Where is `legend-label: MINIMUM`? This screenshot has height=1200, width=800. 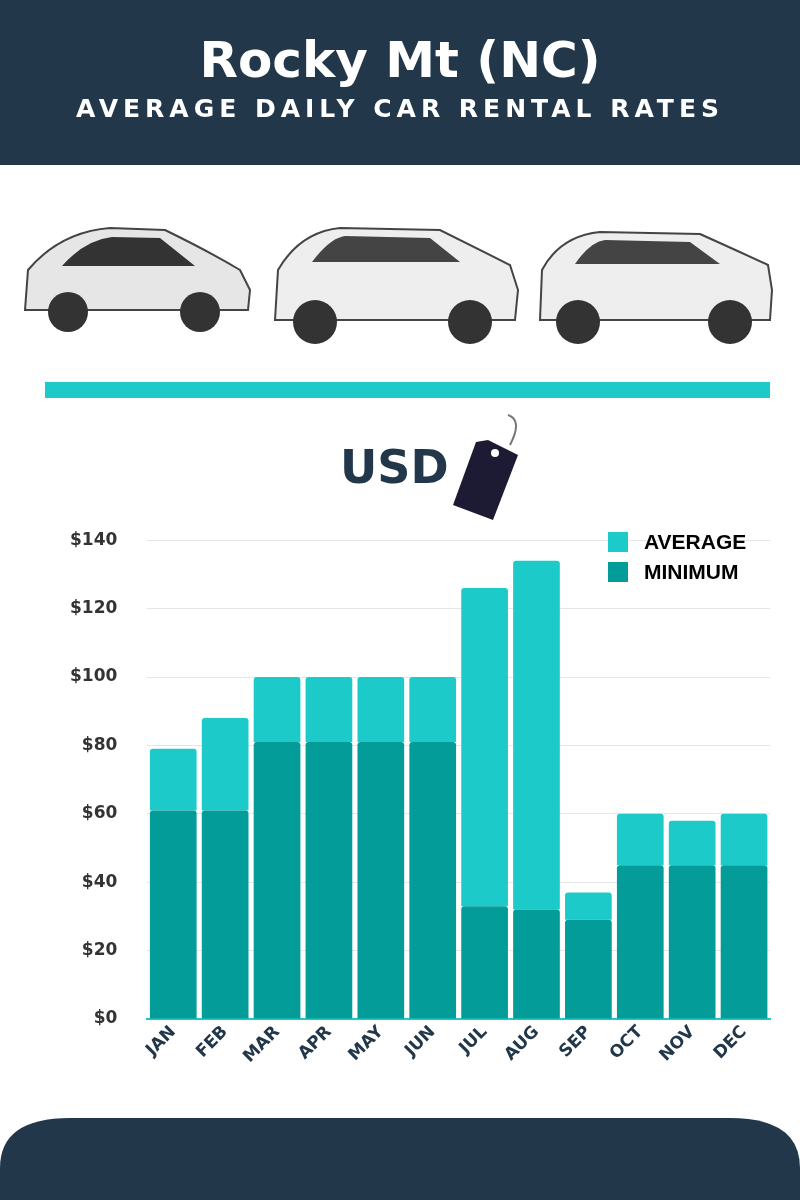 legend-label: MINIMUM is located at coordinates (691, 572).